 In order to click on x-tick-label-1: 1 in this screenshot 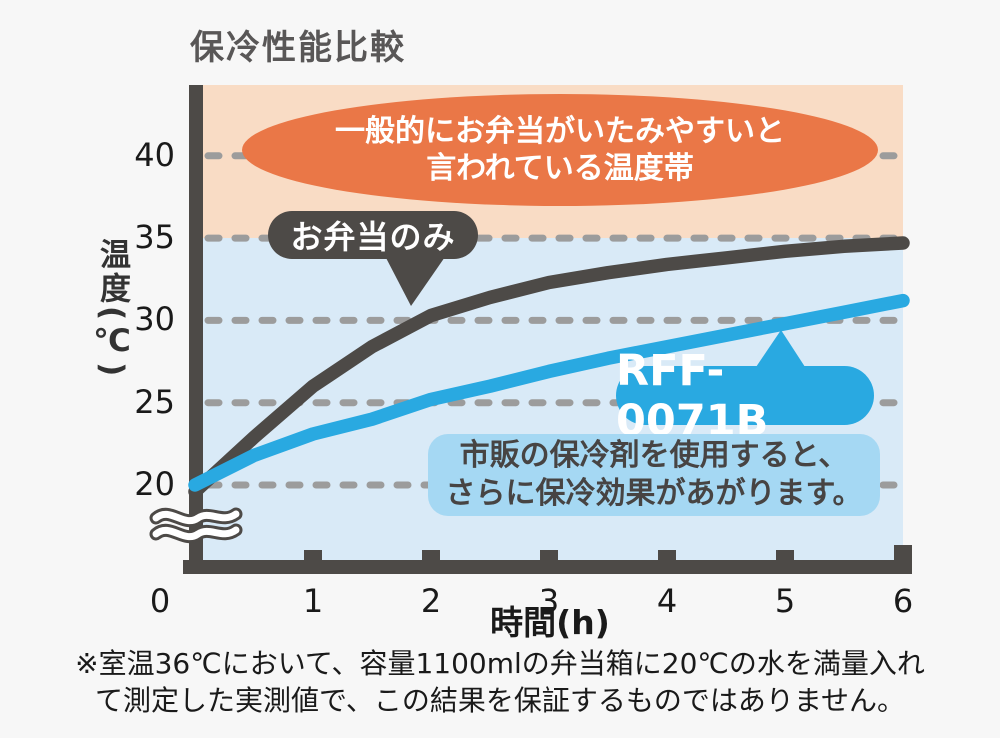, I will do `click(313, 601)`.